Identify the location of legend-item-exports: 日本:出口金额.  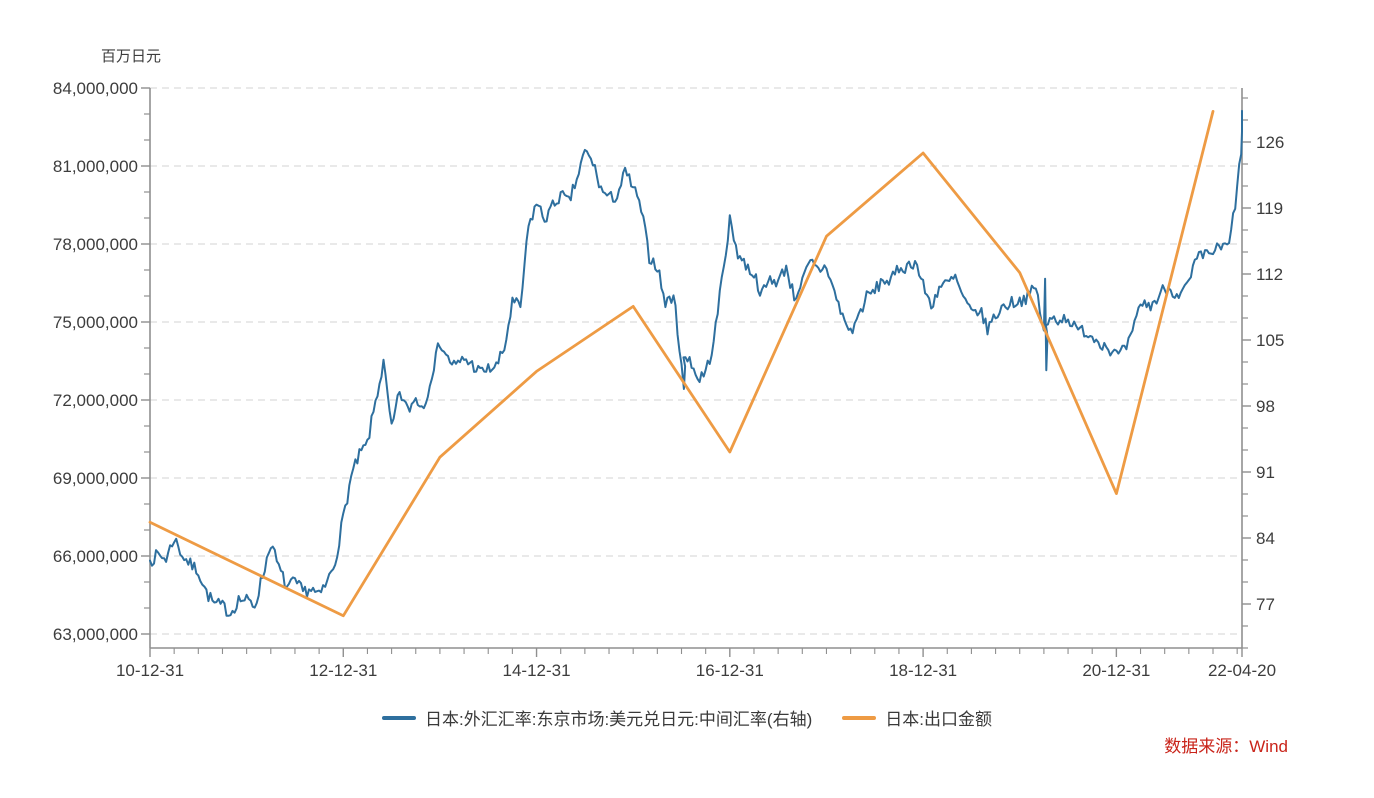
(917, 717).